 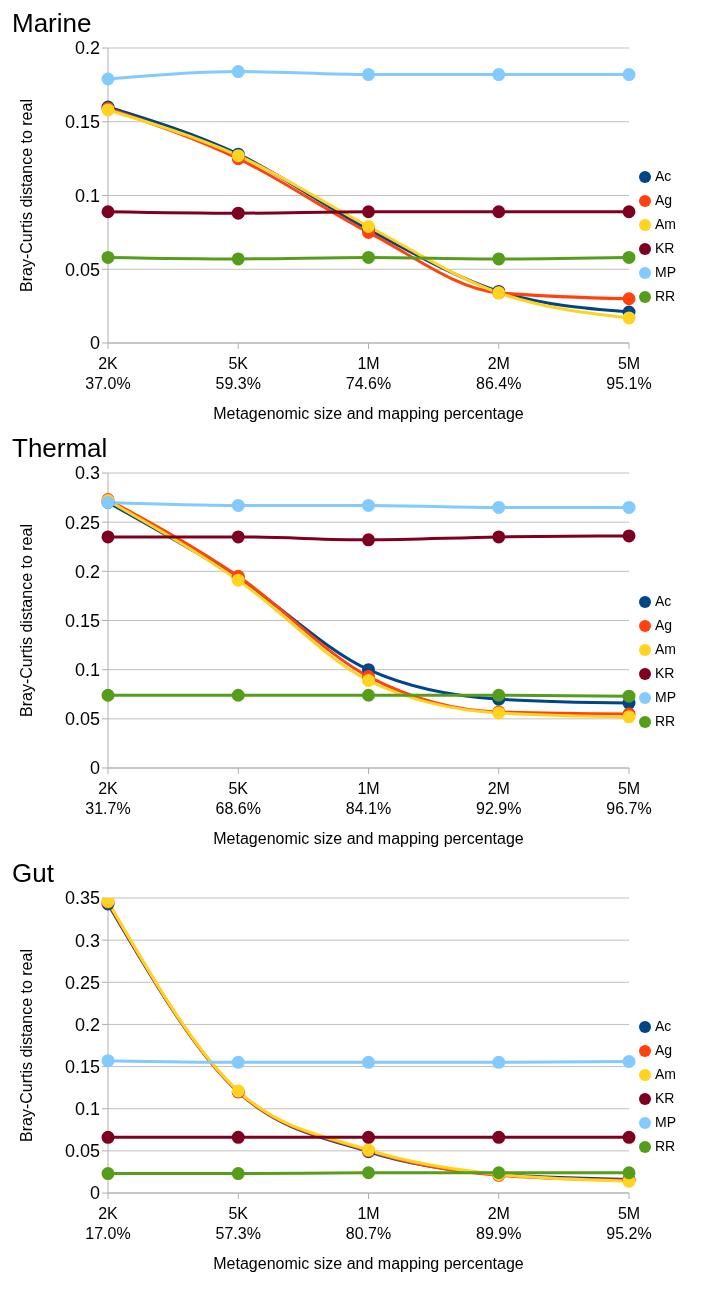 What do you see at coordinates (108, 798) in the screenshot?
I see `x-tick-label: 2K 31.7%` at bounding box center [108, 798].